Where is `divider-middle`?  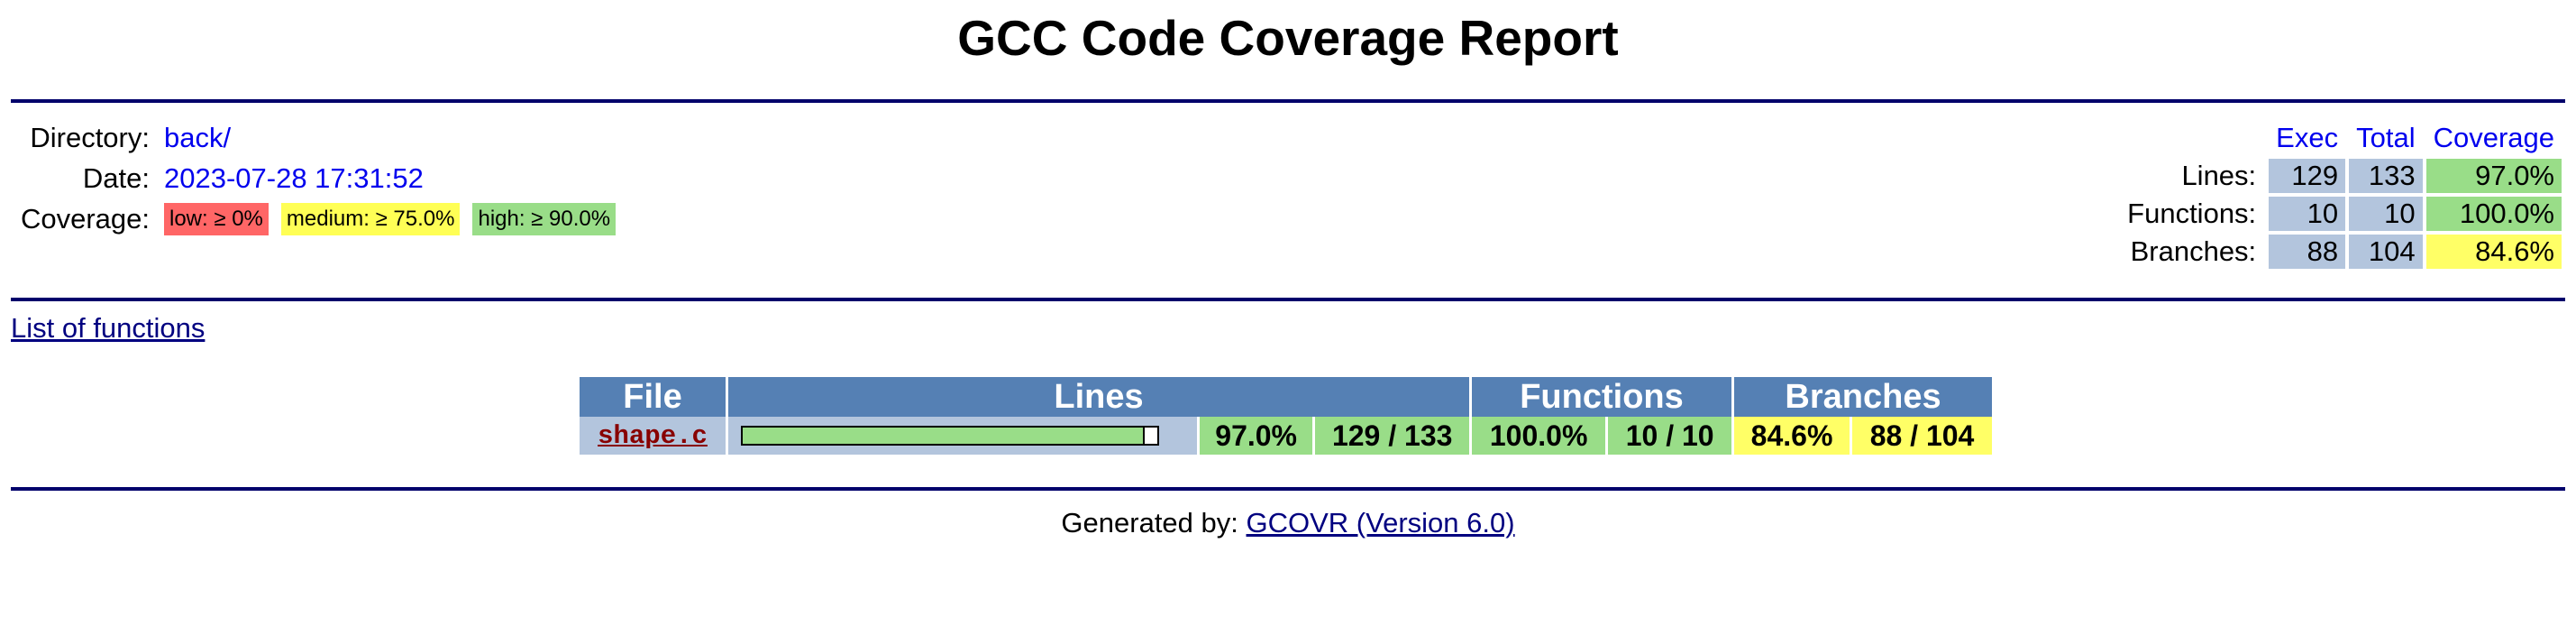
divider-middle is located at coordinates (1288, 299).